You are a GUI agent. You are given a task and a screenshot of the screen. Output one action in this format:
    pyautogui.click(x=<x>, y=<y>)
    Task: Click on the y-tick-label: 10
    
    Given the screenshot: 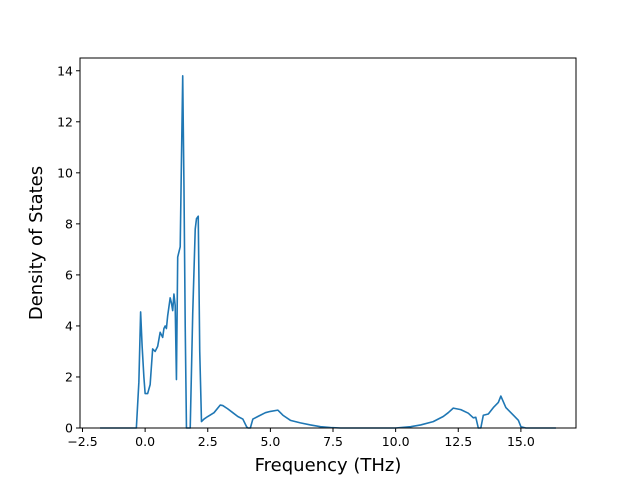 What is the action you would take?
    pyautogui.click(x=65, y=172)
    